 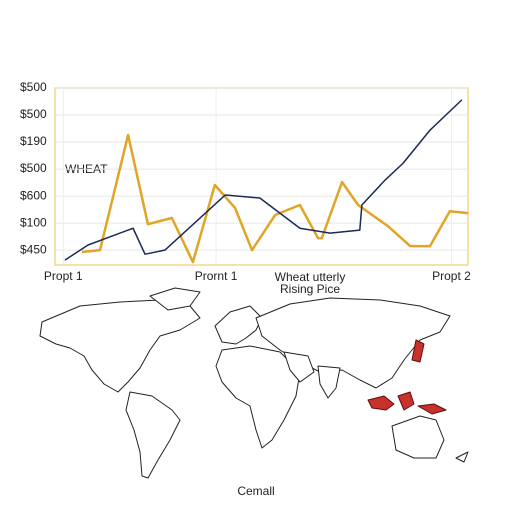 What do you see at coordinates (418, 437) in the screenshot?
I see `australia` at bounding box center [418, 437].